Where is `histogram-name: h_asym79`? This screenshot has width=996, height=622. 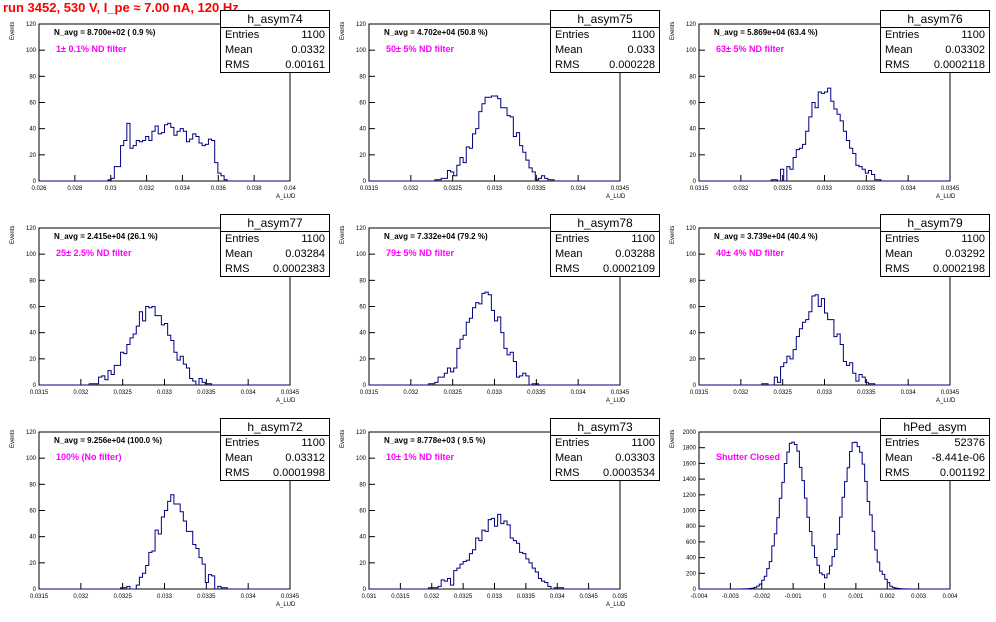
histogram-name: h_asym79 is located at coordinates (935, 223).